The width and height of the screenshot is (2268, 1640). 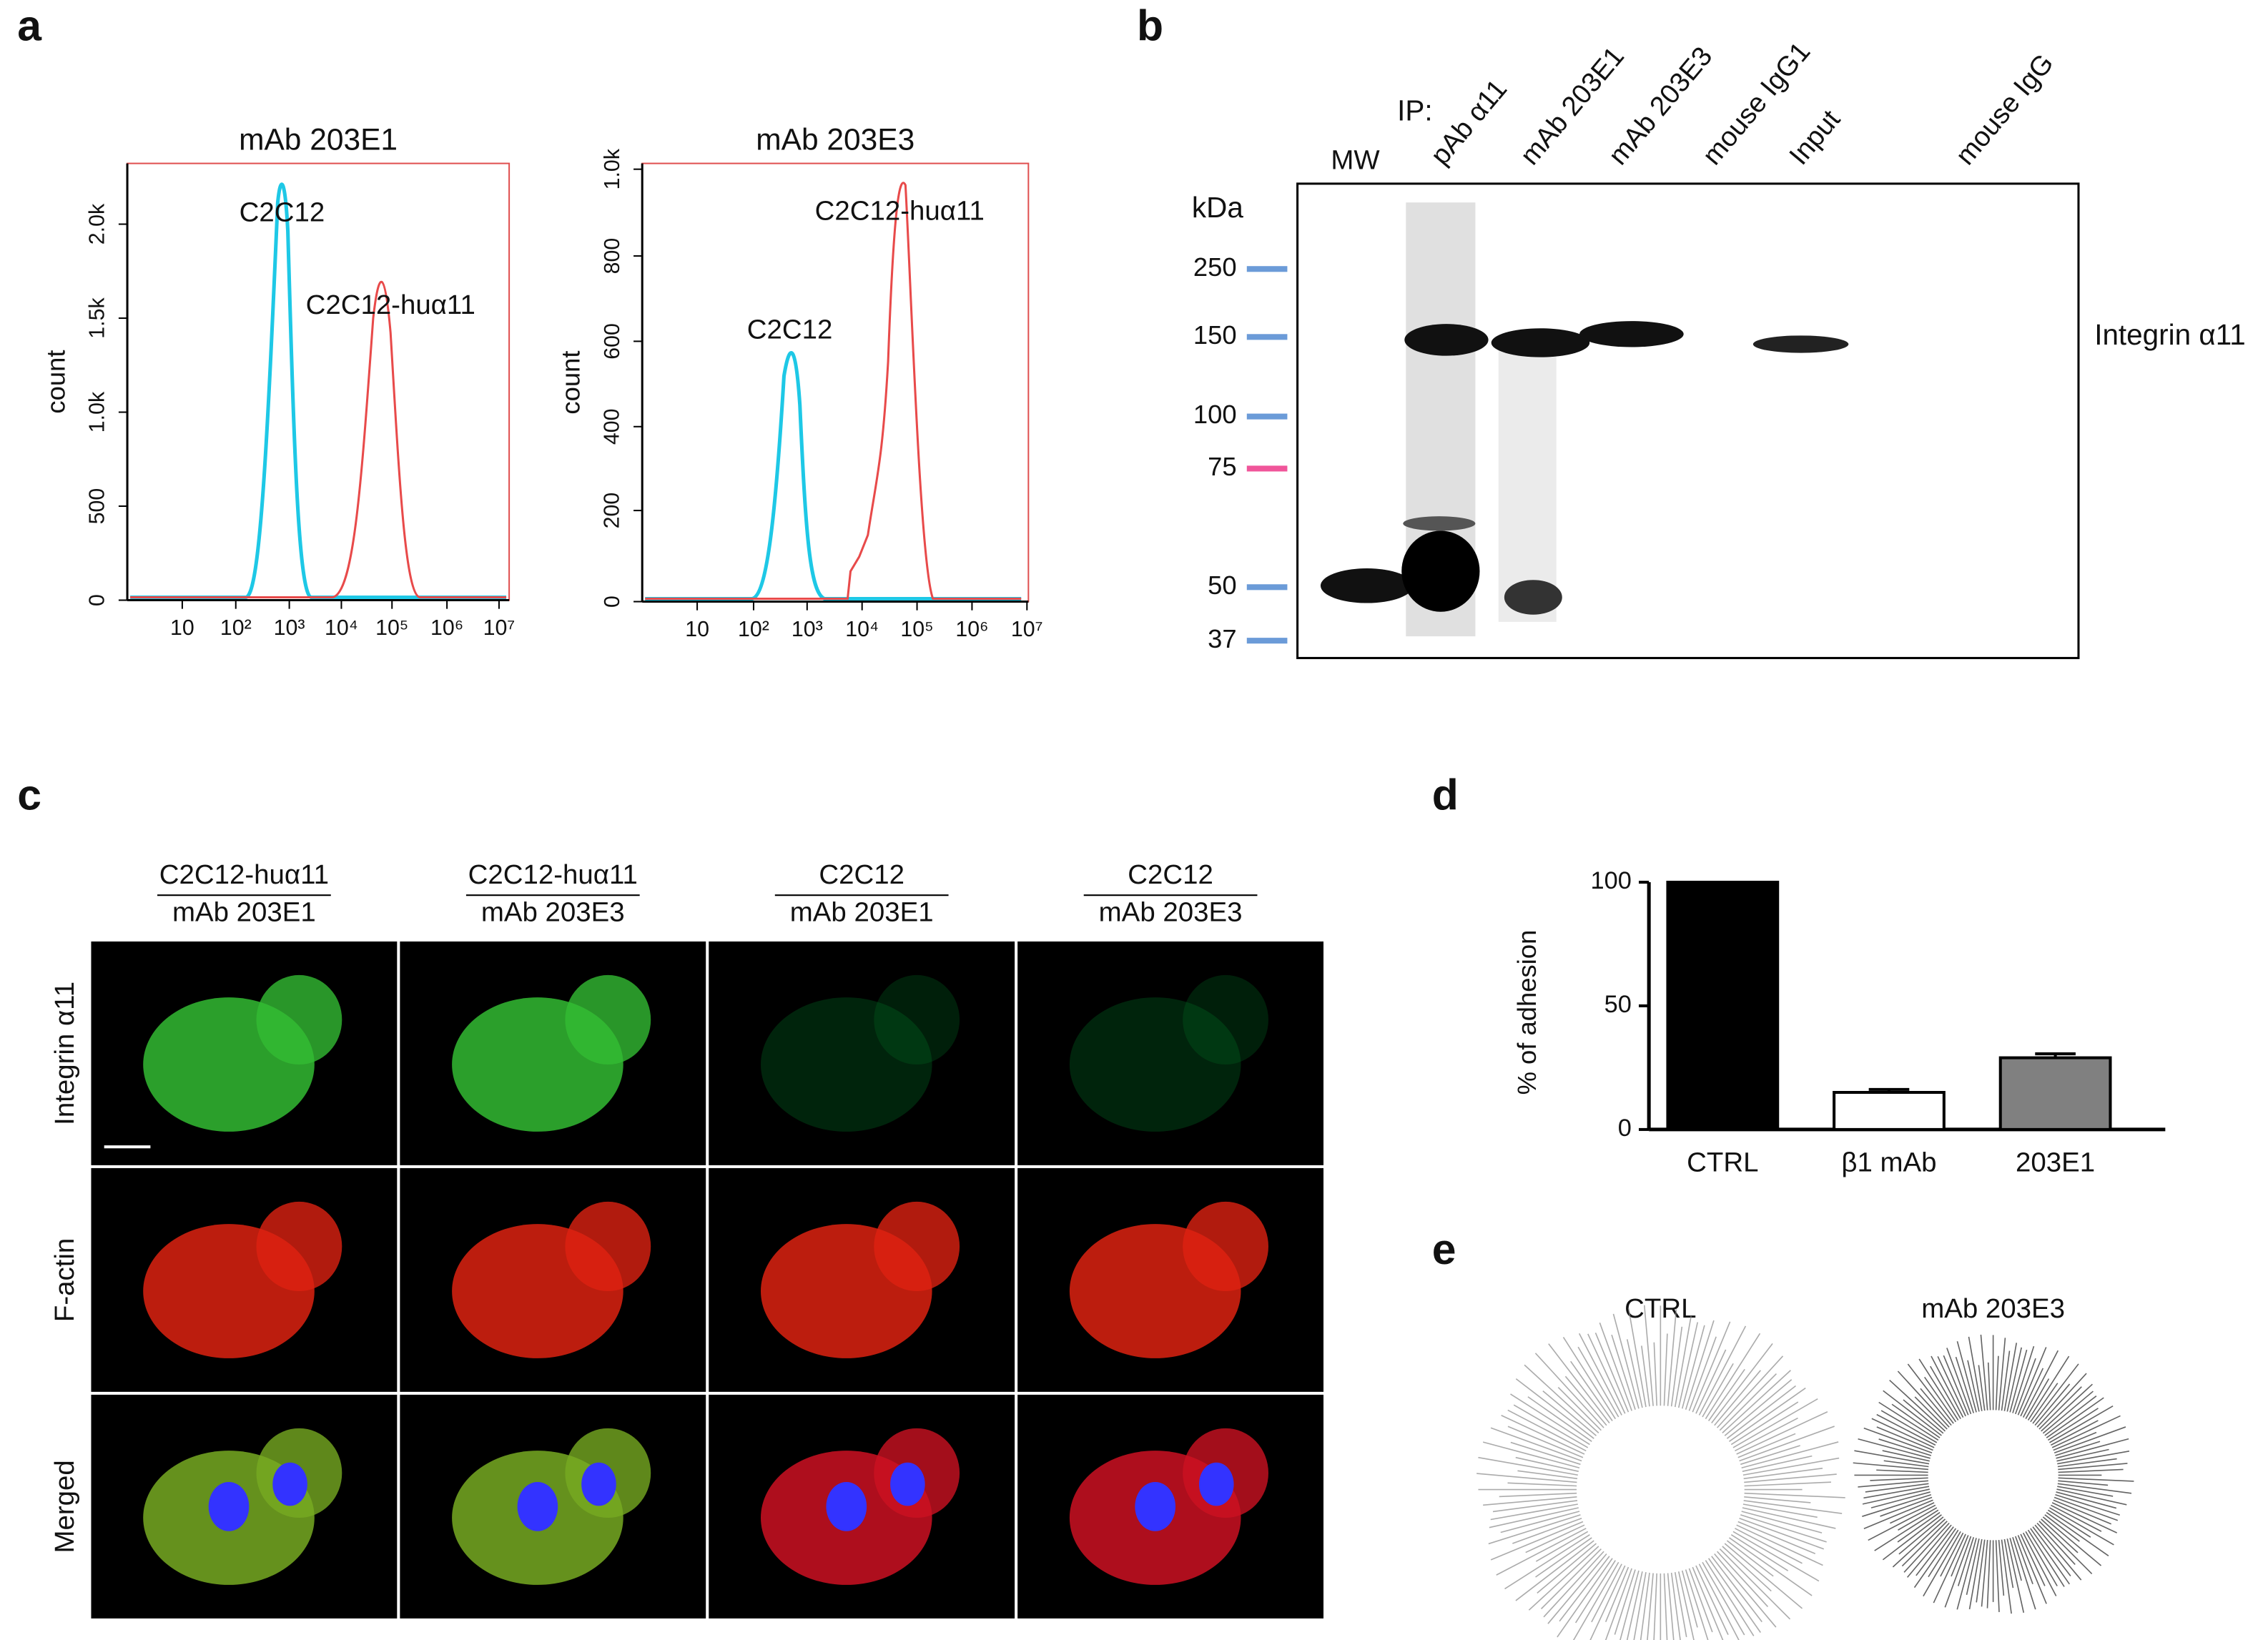 What do you see at coordinates (790, 329) in the screenshot?
I see `curve-label: C2C12` at bounding box center [790, 329].